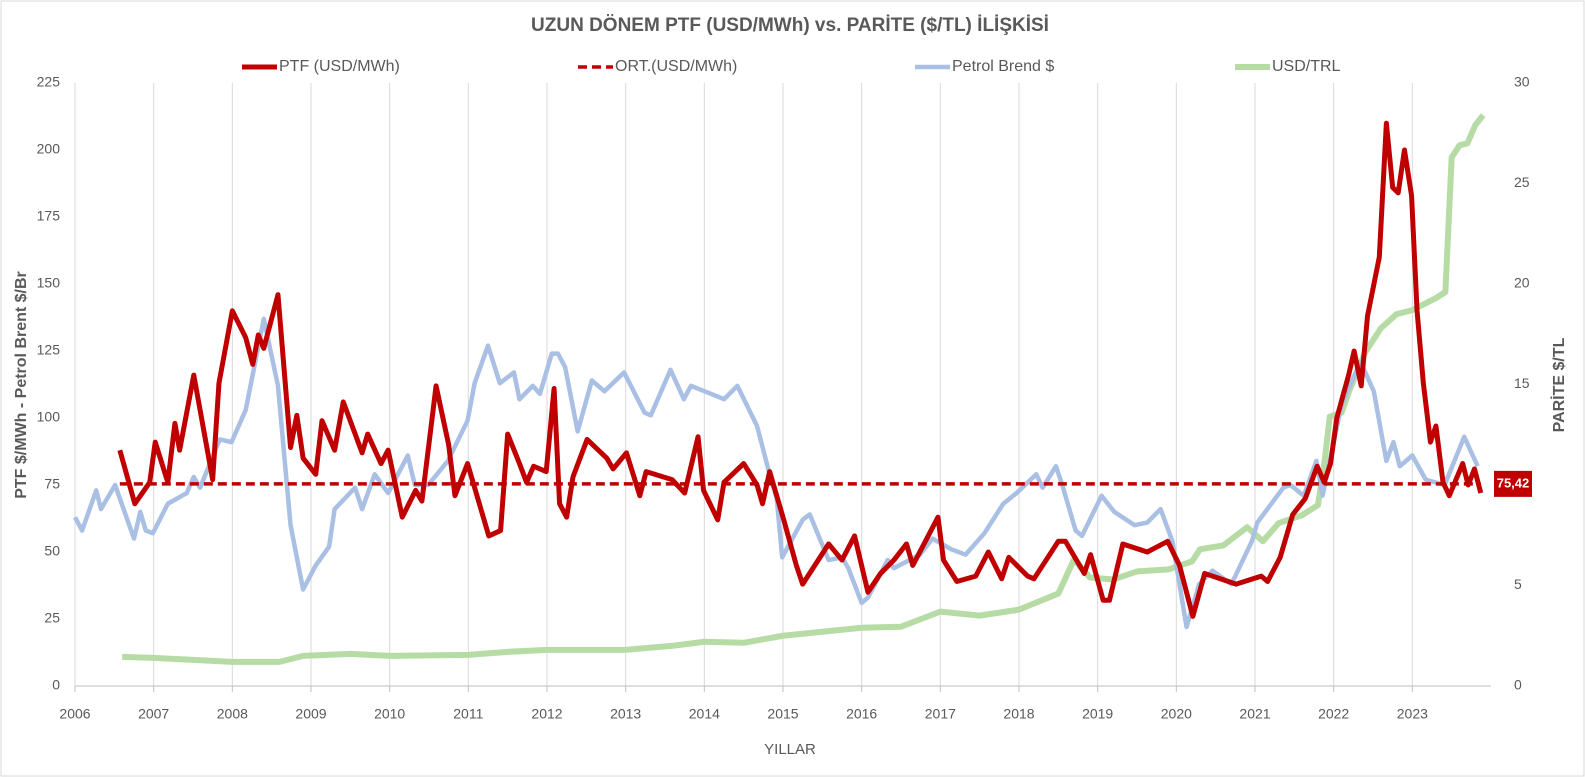 Image resolution: width=1585 pixels, height=777 pixels. Describe the element at coordinates (1097, 714) in the screenshot. I see `x-tick-label: 2019` at that location.